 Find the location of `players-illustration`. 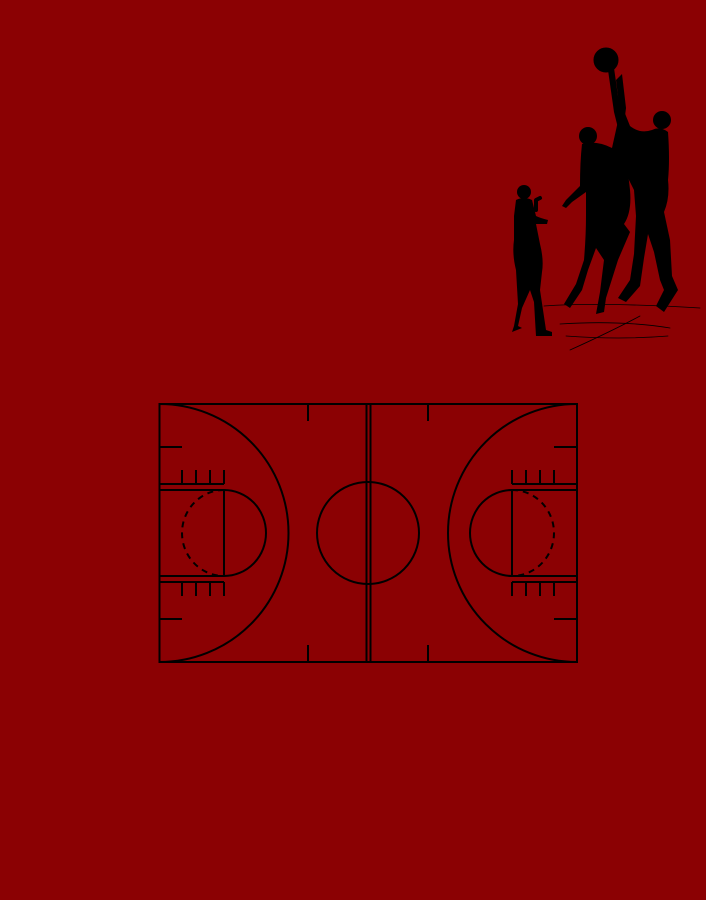

players-illustration is located at coordinates (603, 200).